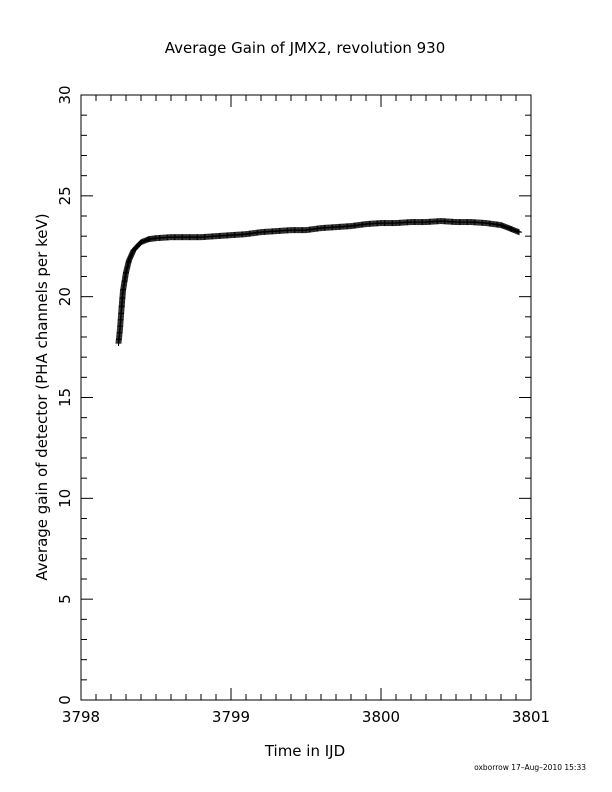 This screenshot has width=612, height=792. I want to click on x-axis-label: Time in IJD, so click(304, 751).